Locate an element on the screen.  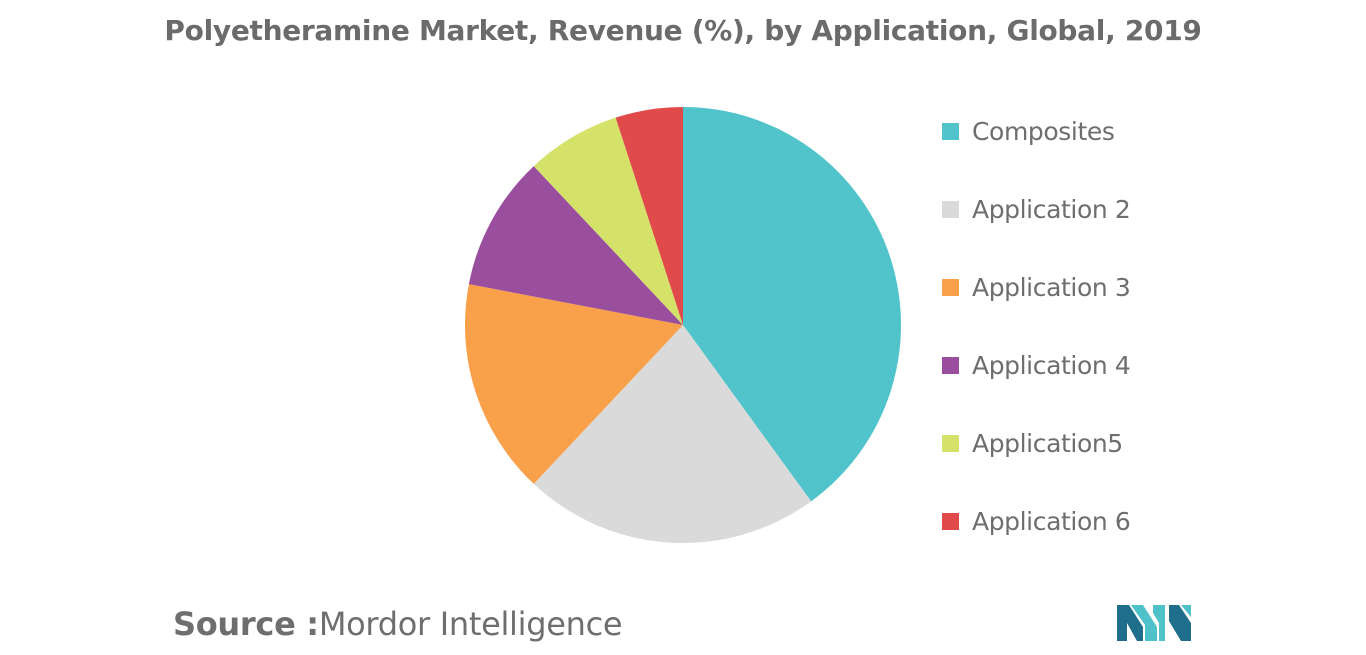
legend-label: Composites is located at coordinates (1043, 131).